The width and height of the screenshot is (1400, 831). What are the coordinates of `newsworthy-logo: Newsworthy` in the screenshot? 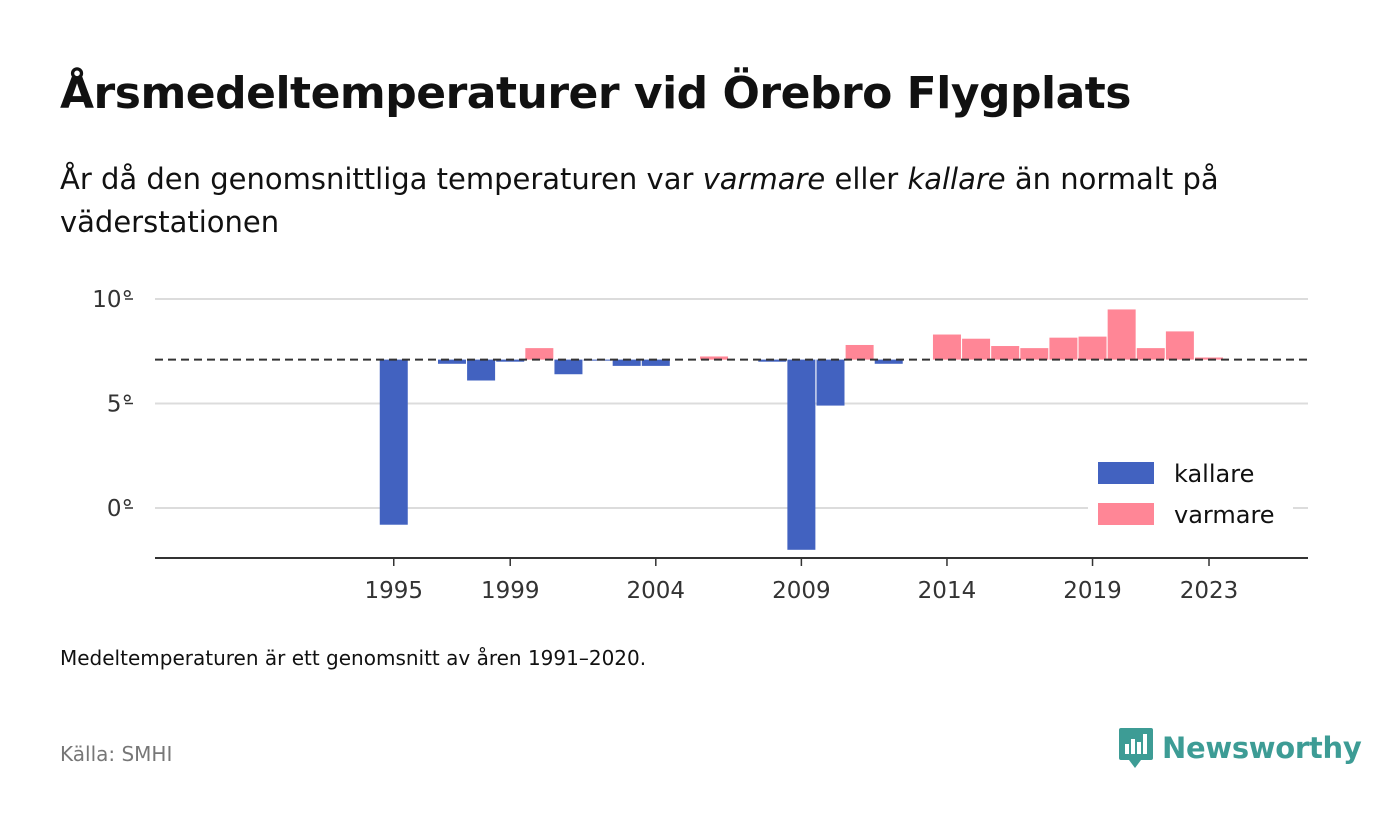 It's located at (1240, 748).